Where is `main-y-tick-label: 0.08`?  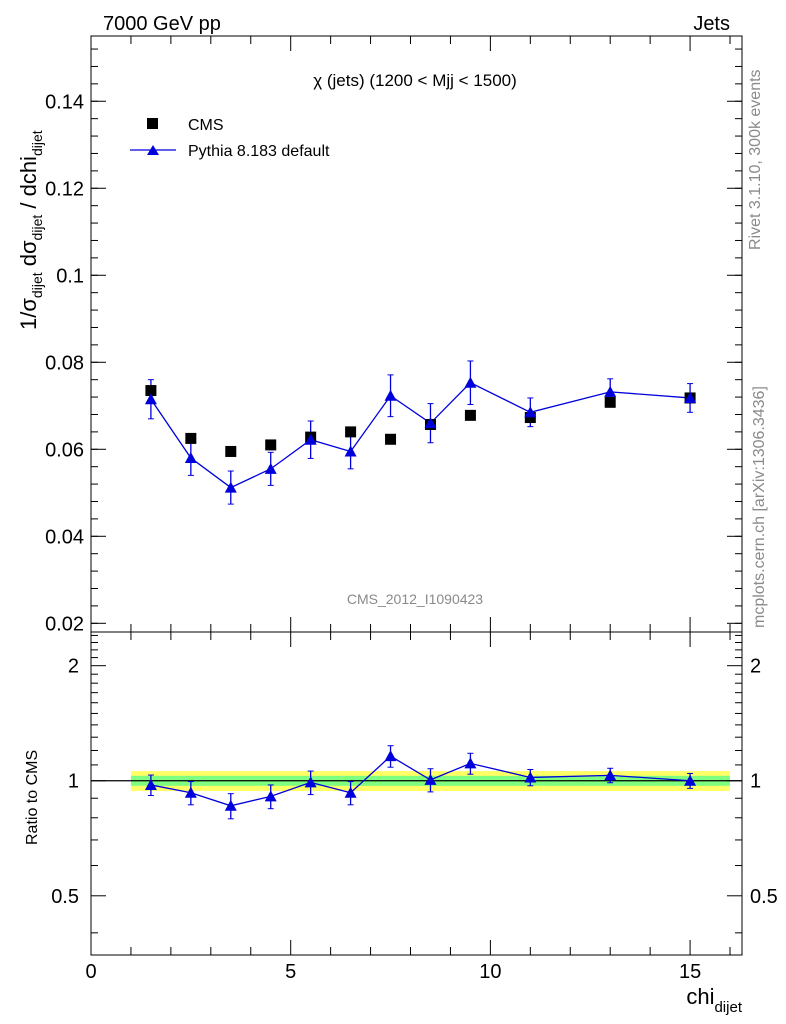
main-y-tick-label: 0.08 is located at coordinates (64, 363).